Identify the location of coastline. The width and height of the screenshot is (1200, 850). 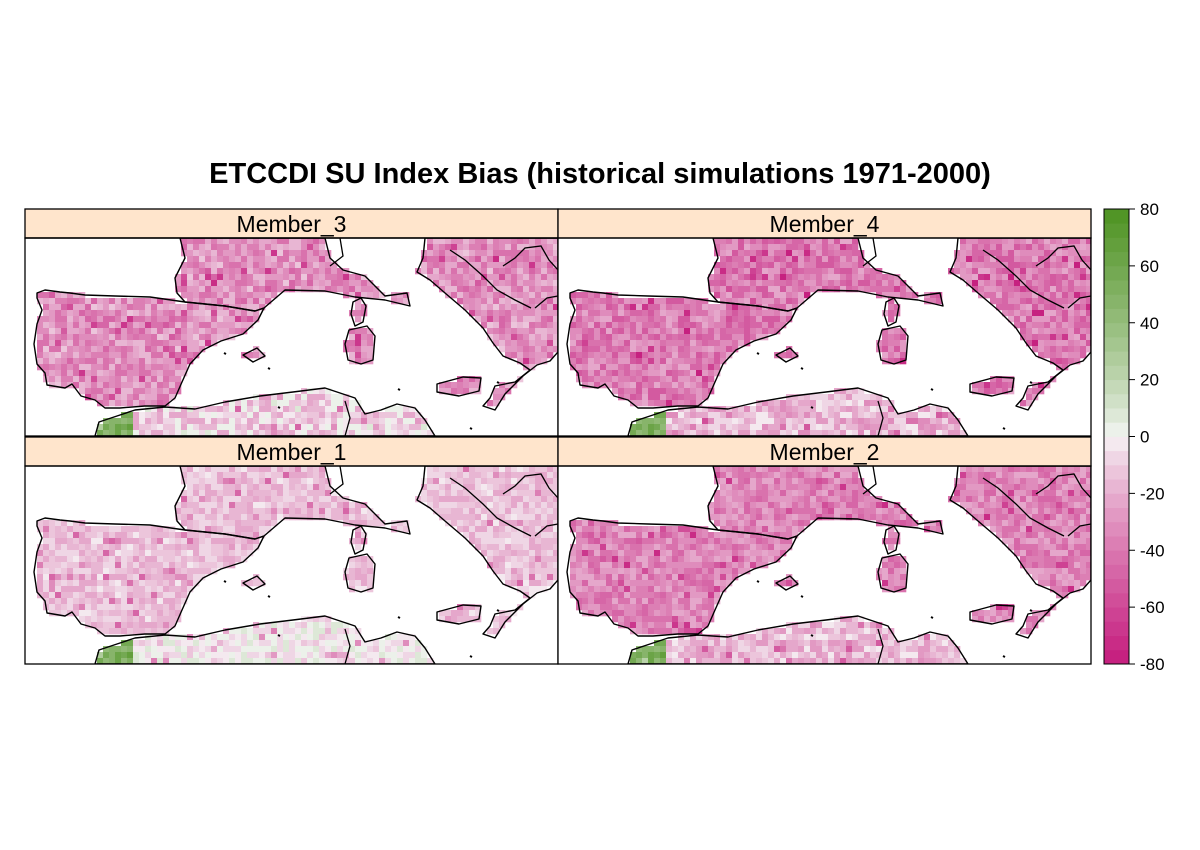
(487, 324).